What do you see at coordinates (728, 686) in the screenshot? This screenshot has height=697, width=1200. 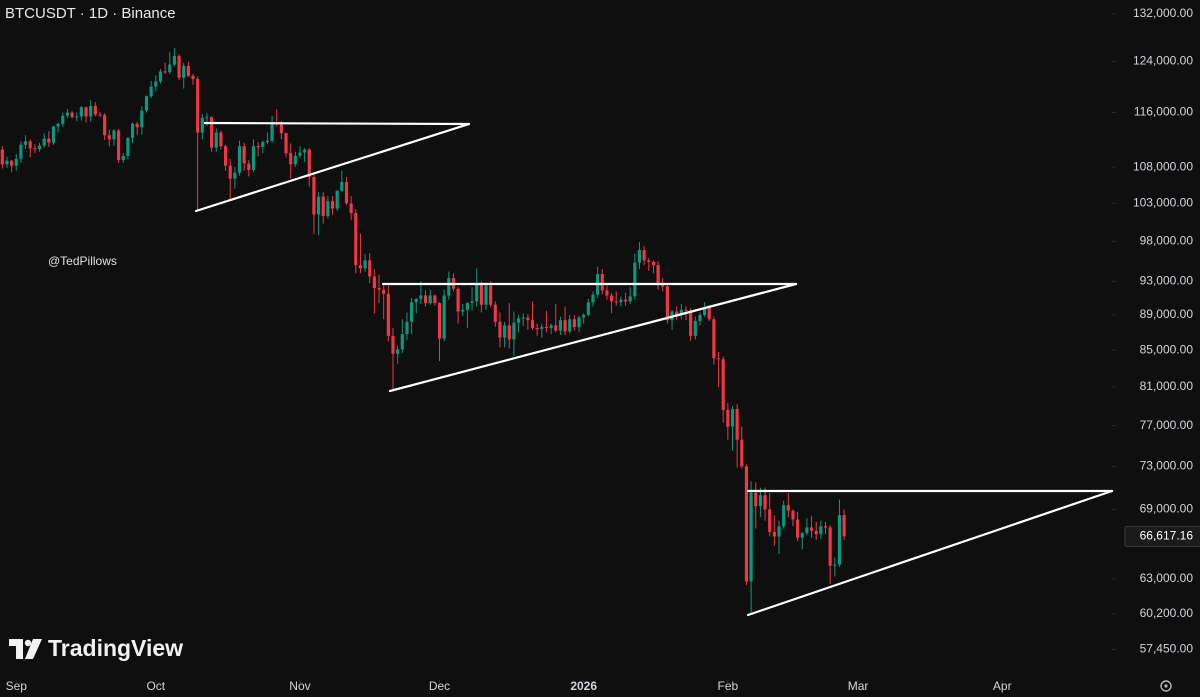 I see `x-tick-label: Feb` at bounding box center [728, 686].